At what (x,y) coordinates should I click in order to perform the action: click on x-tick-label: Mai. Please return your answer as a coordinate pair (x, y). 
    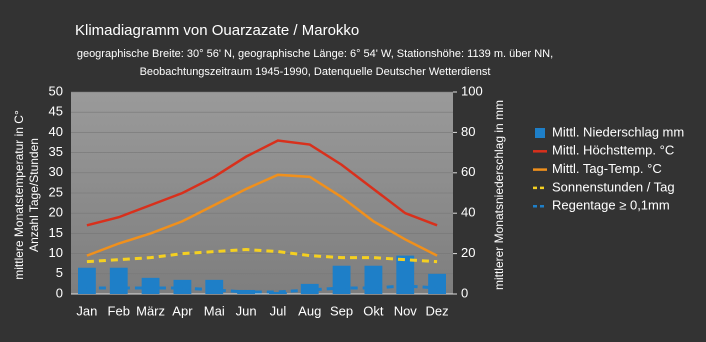
    Looking at the image, I should click on (214, 310).